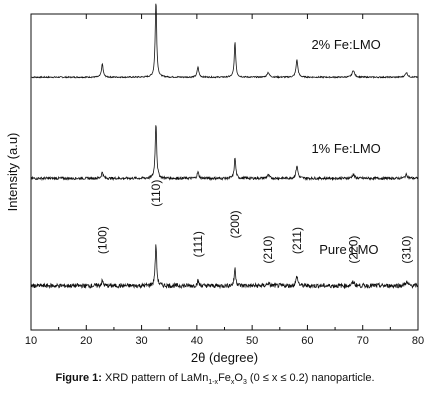 The width and height of the screenshot is (430, 400). I want to click on caption-text-c: O, so click(238, 378).